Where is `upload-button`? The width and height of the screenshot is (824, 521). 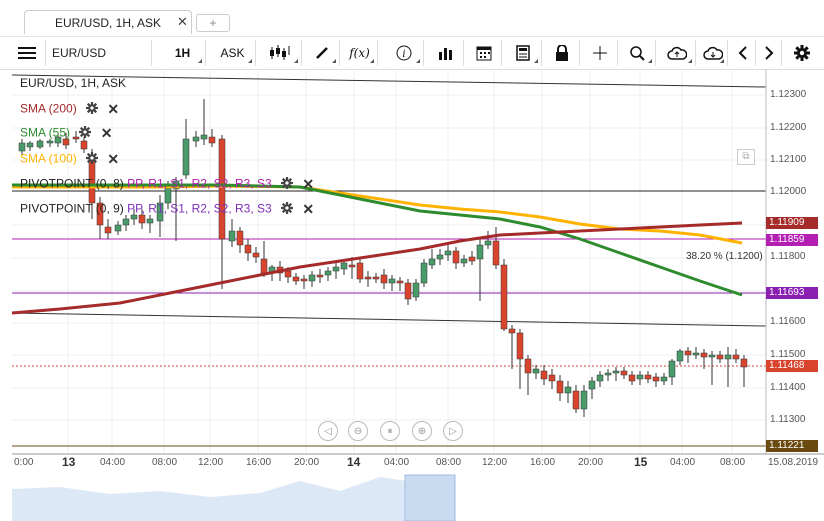 upload-button is located at coordinates (677, 53).